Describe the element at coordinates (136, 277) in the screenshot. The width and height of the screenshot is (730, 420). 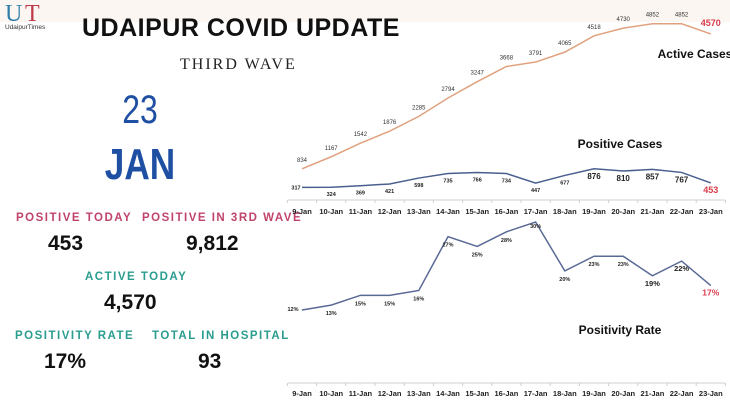
I see `active-today-label: ACTIVE TODAY` at that location.